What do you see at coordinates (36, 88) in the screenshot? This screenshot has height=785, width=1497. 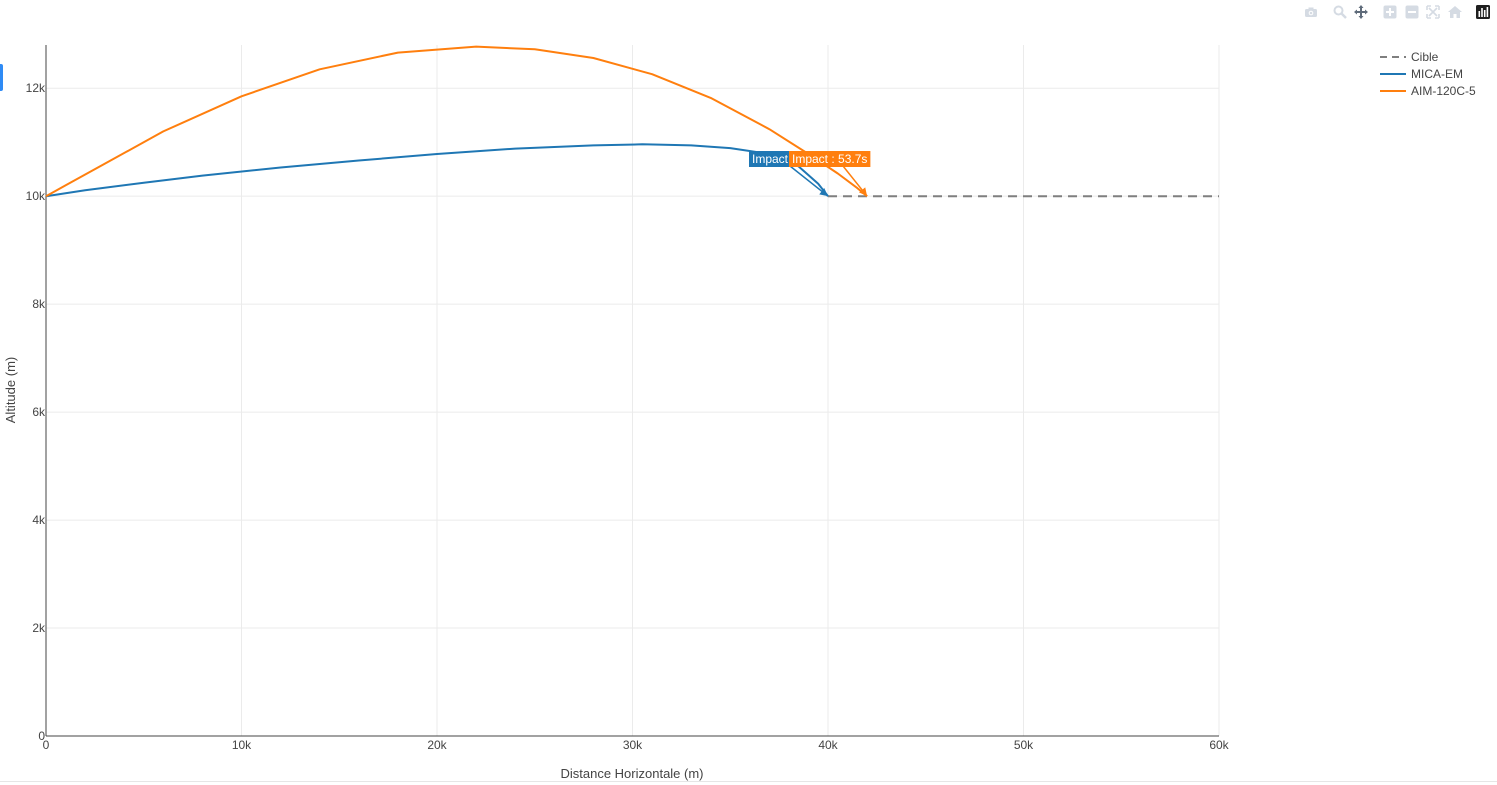 I see `y-tick-label: 12k` at bounding box center [36, 88].